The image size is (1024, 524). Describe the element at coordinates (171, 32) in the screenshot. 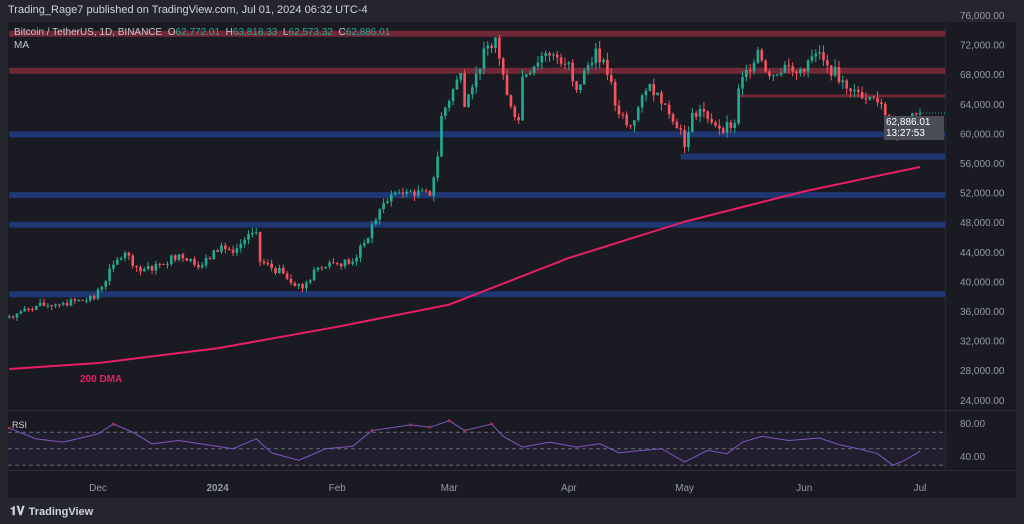

I see `open-label: O` at that location.